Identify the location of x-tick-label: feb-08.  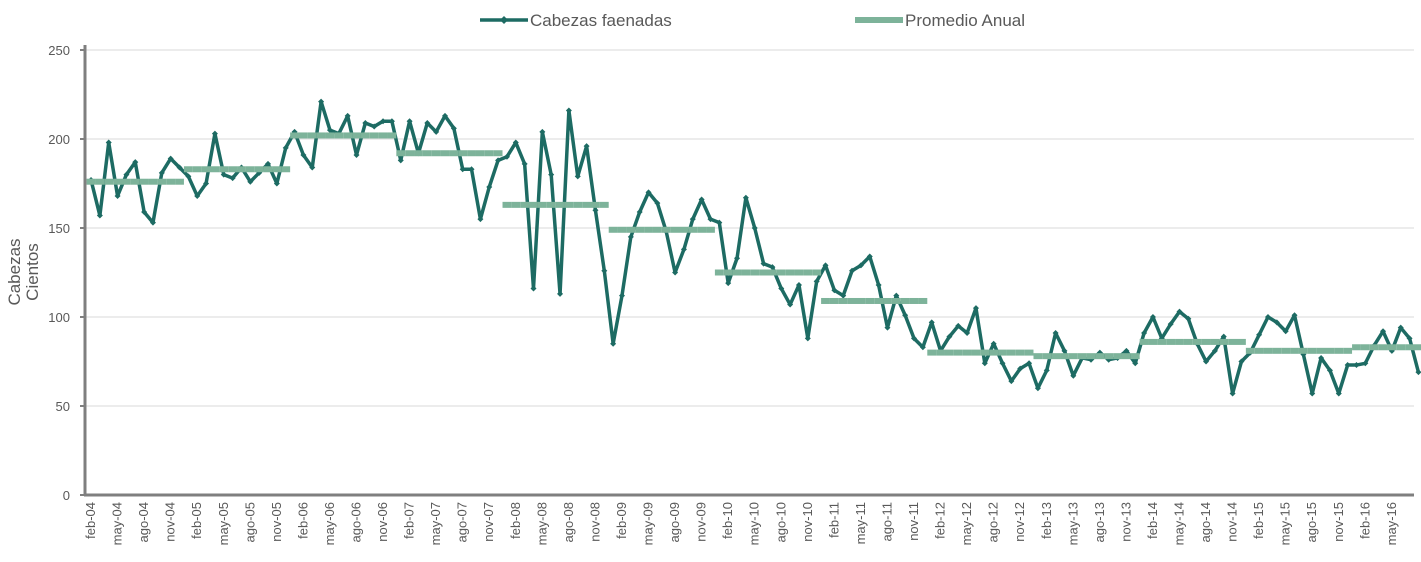
(515, 520).